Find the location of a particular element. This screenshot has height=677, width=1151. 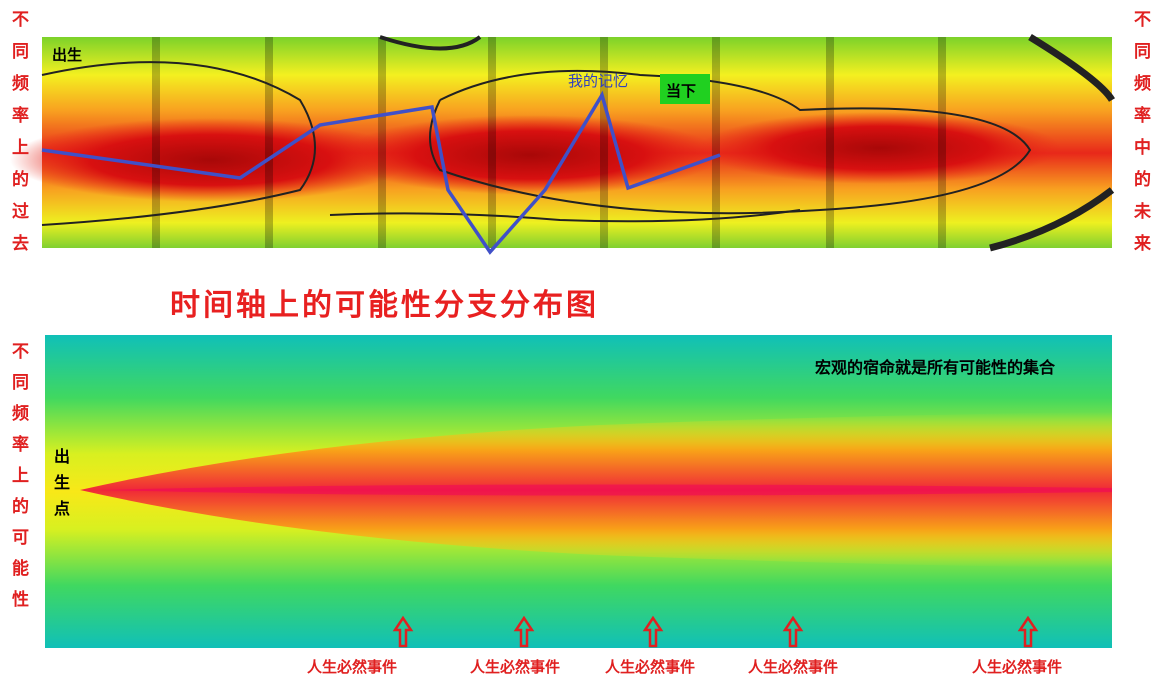

memory-label: 我的记忆 is located at coordinates (598, 81).